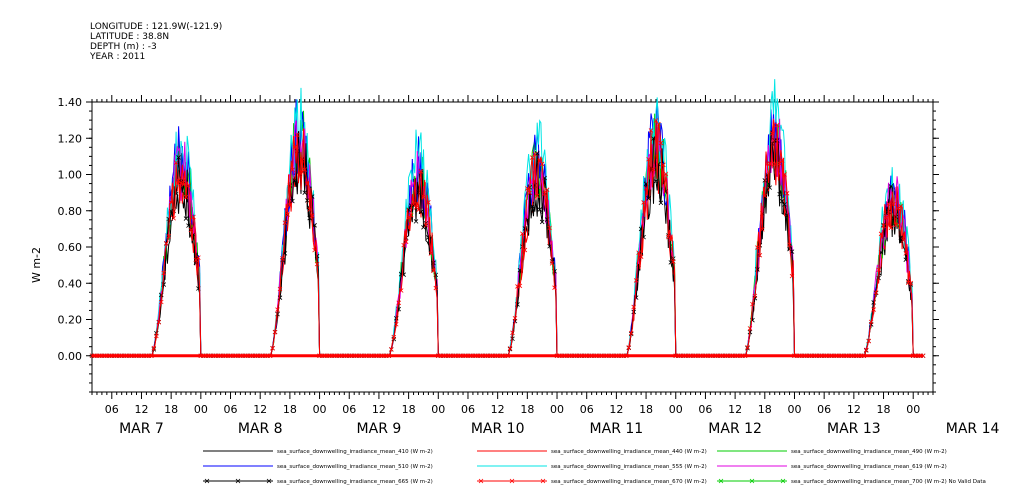 The image size is (1009, 504). Describe the element at coordinates (587, 409) in the screenshot. I see `x-hour-label: 06` at that location.